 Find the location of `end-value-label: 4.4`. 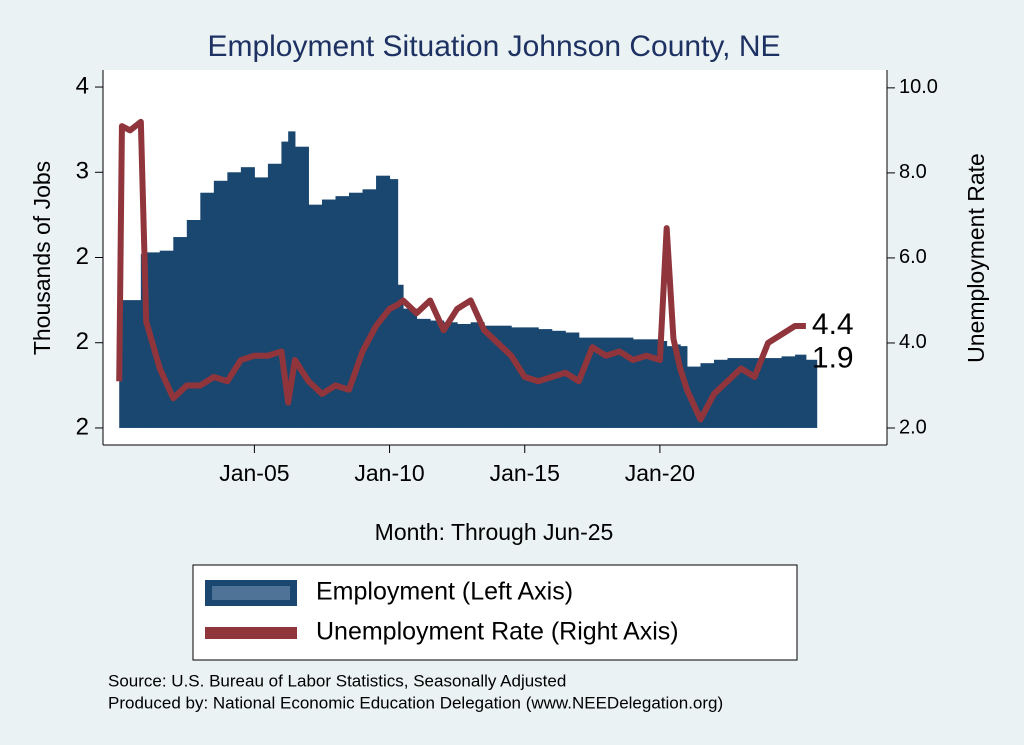

end-value-label: 4.4 is located at coordinates (833, 324).